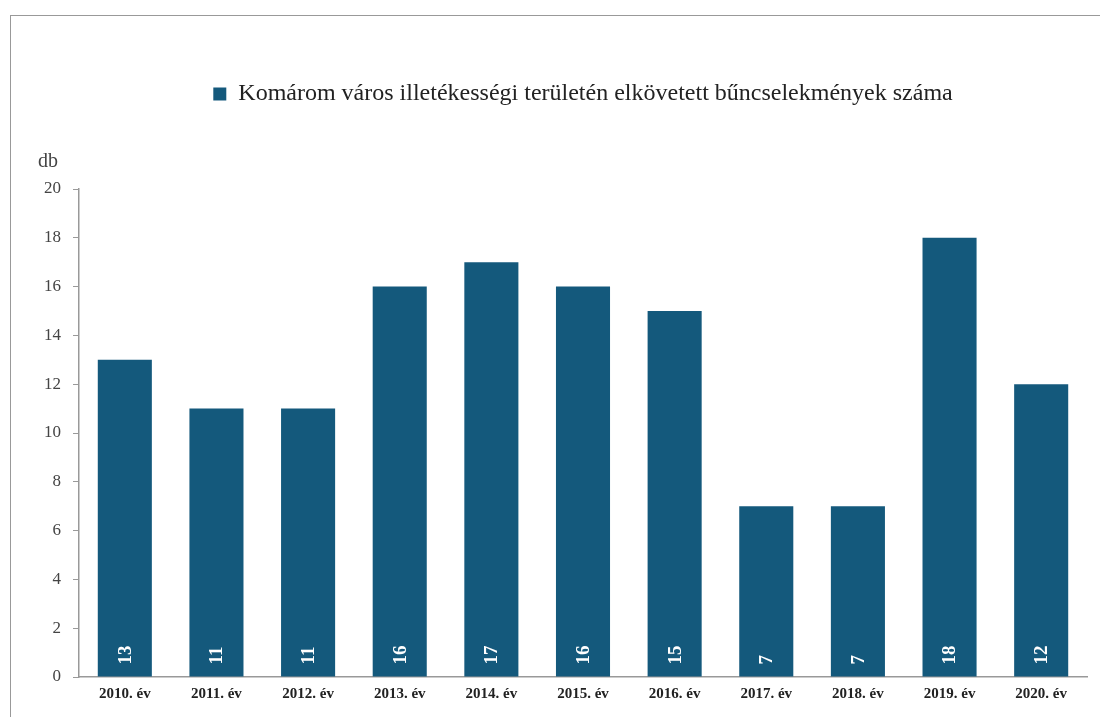 The image size is (1100, 717). I want to click on x-tick-label: 2012. év, so click(308, 692).